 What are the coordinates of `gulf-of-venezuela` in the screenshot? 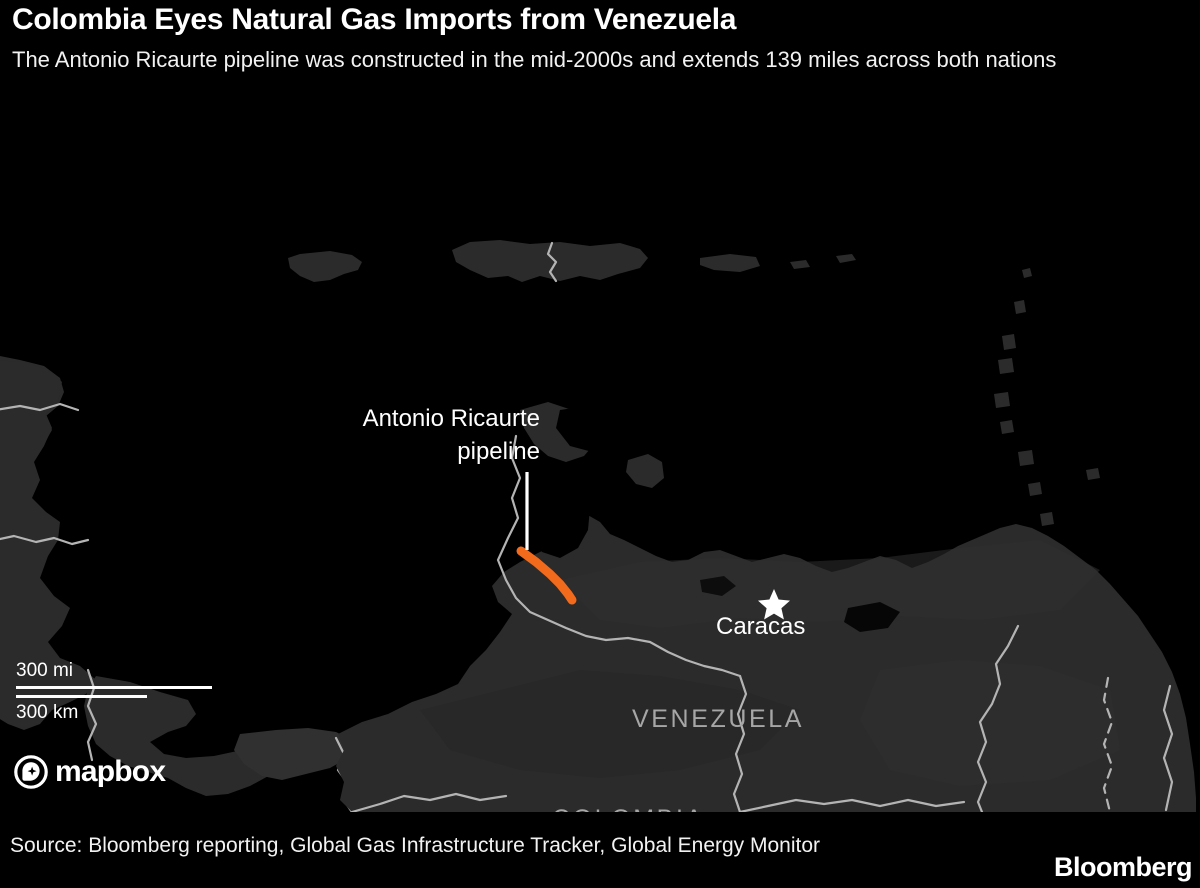 It's located at (608, 429).